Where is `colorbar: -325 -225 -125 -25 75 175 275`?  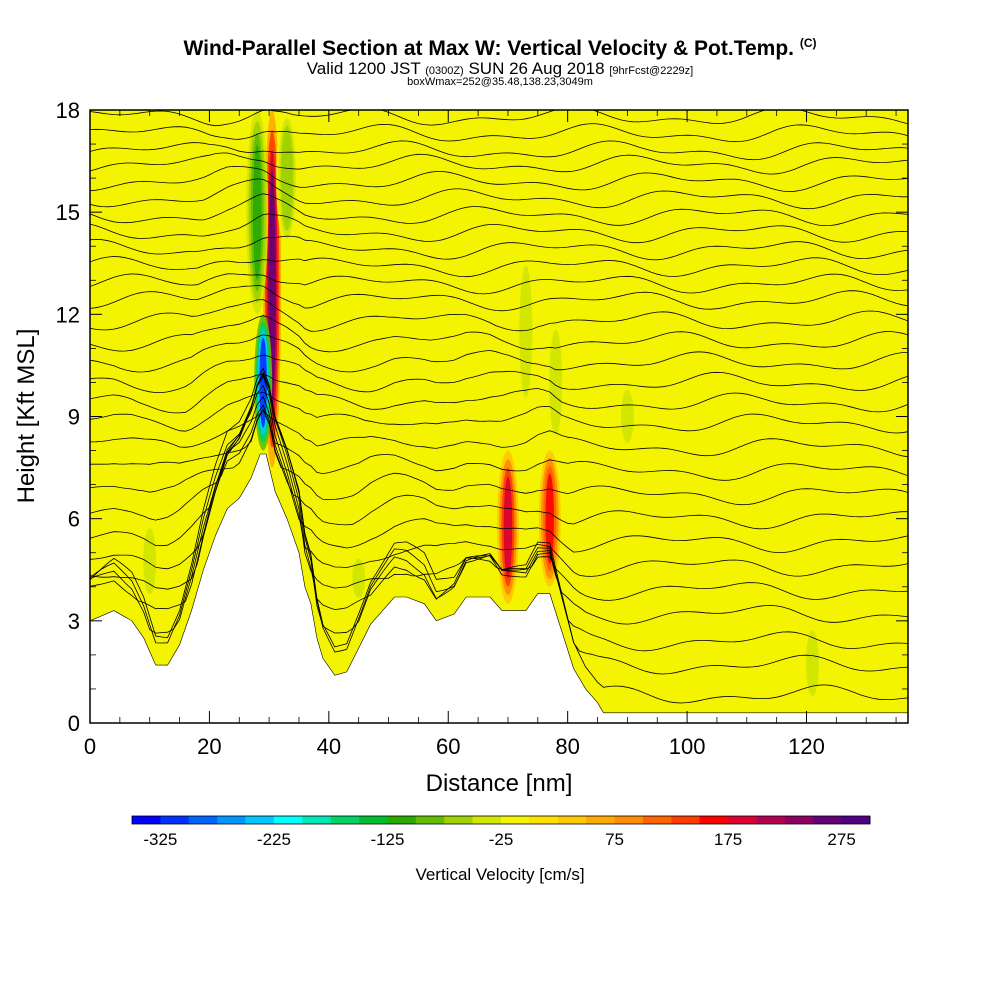 colorbar: -325 -225 -125 -25 75 175 275 is located at coordinates (501, 832).